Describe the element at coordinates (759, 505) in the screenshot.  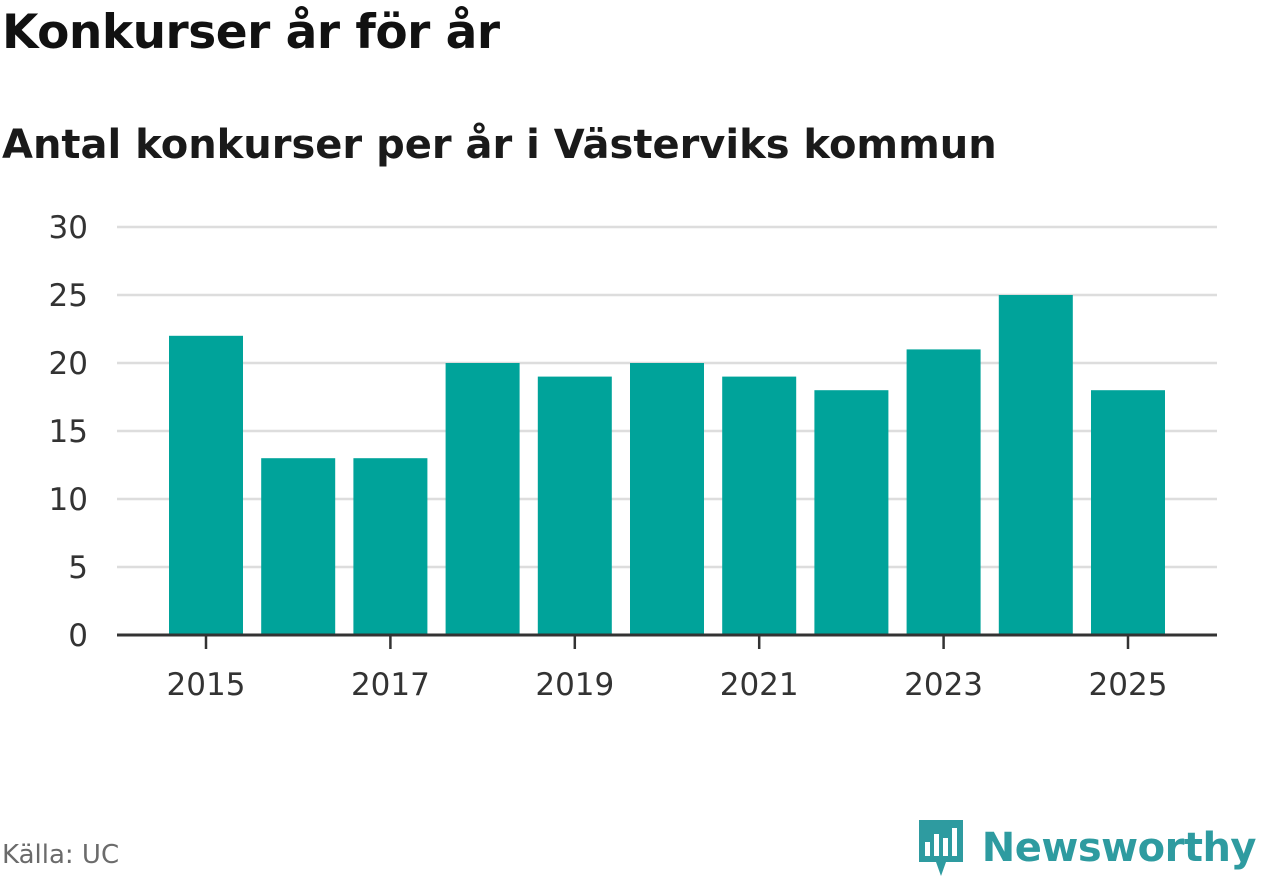
I see `bar-2021` at that location.